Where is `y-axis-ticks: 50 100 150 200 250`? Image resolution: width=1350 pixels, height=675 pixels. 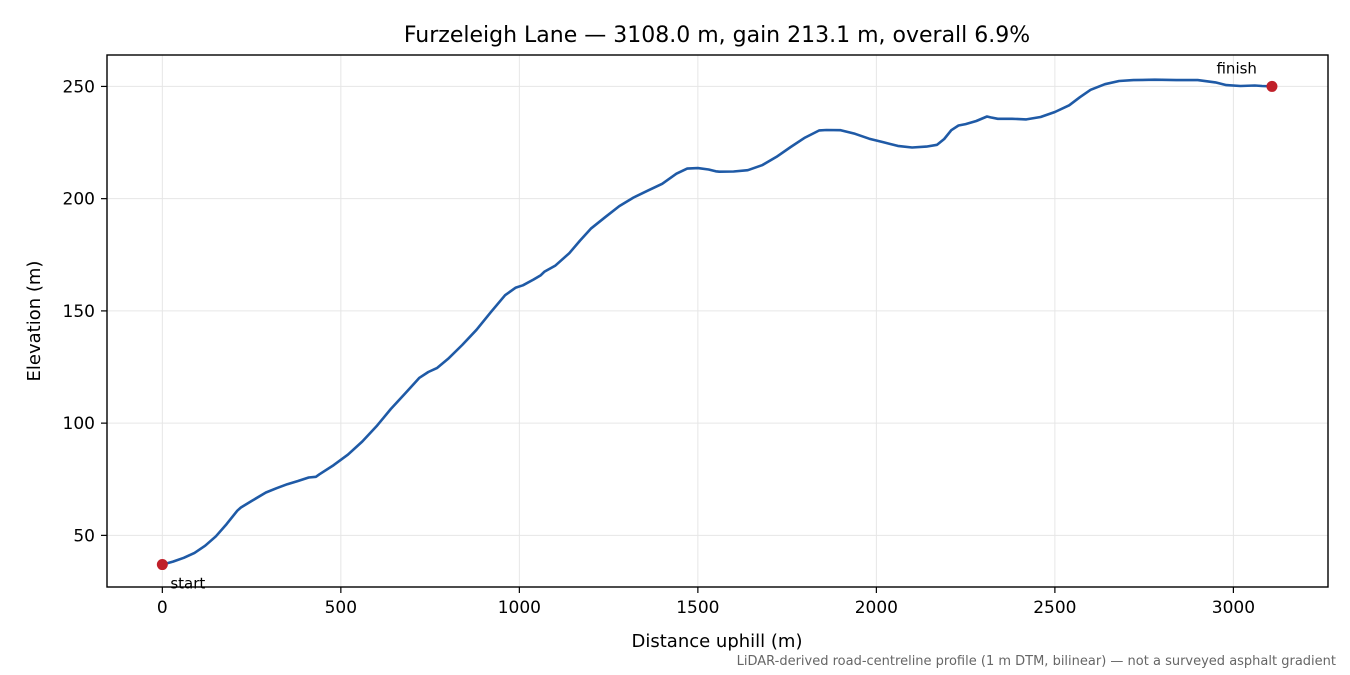 y-axis-ticks: 50 100 150 200 250 is located at coordinates (85, 311).